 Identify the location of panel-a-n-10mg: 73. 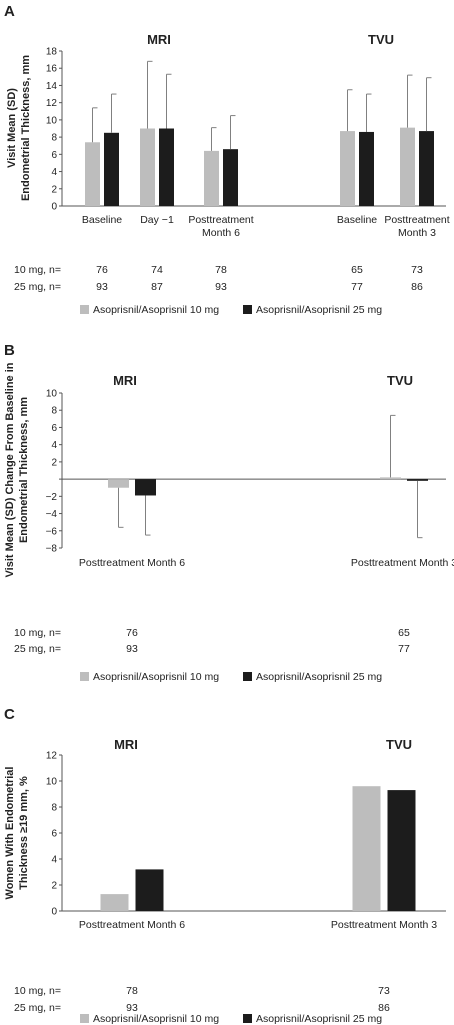
(417, 270).